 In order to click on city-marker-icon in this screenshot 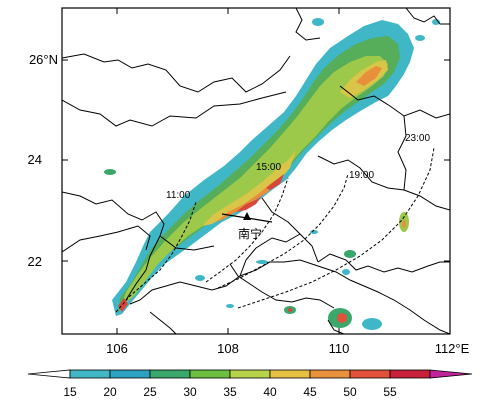, I will do `click(247, 216)`.